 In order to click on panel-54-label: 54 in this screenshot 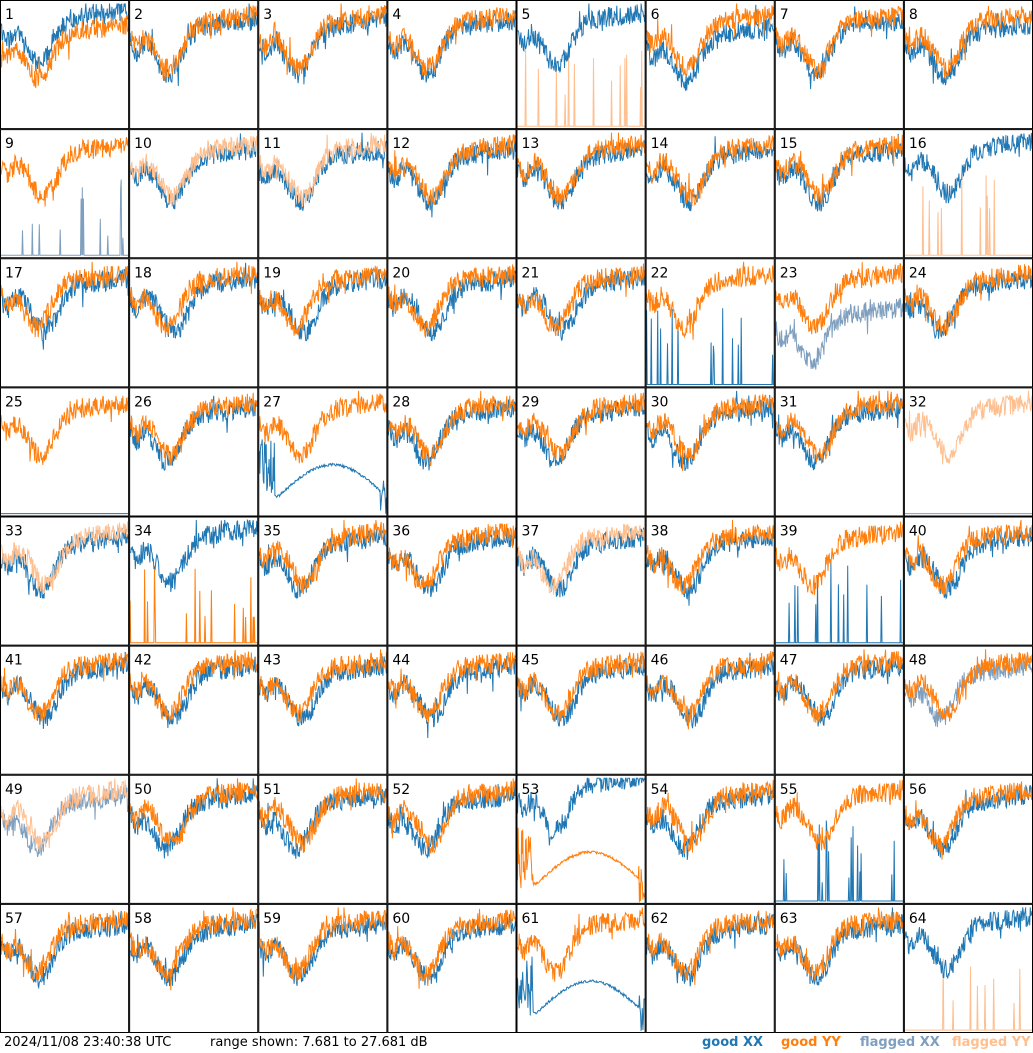, I will do `click(660, 790)`.